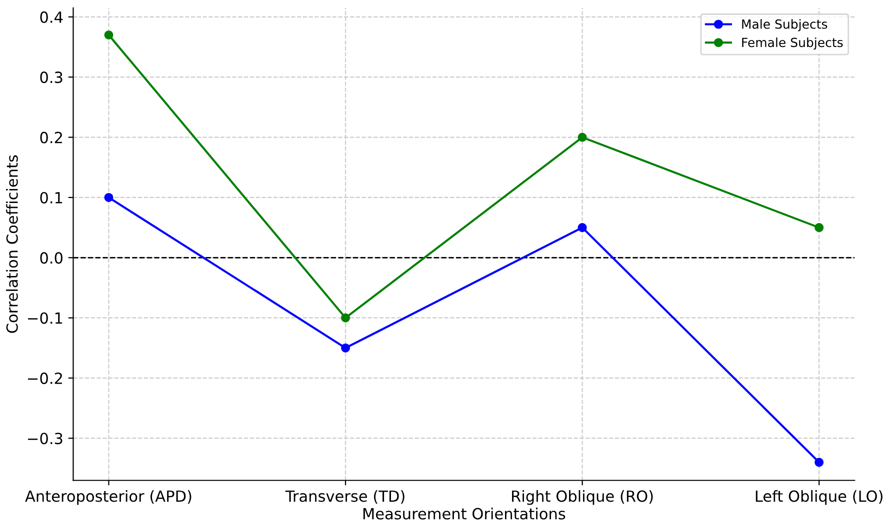 This screenshot has width=893, height=525. Describe the element at coordinates (51, 138) in the screenshot. I see `y-tick-label: 0.2` at that location.